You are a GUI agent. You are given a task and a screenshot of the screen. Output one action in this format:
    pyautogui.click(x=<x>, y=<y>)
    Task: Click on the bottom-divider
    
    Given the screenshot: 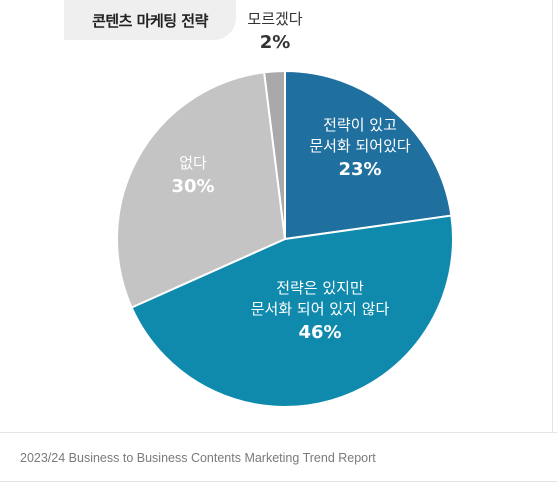 What is the action you would take?
    pyautogui.click(x=278, y=481)
    